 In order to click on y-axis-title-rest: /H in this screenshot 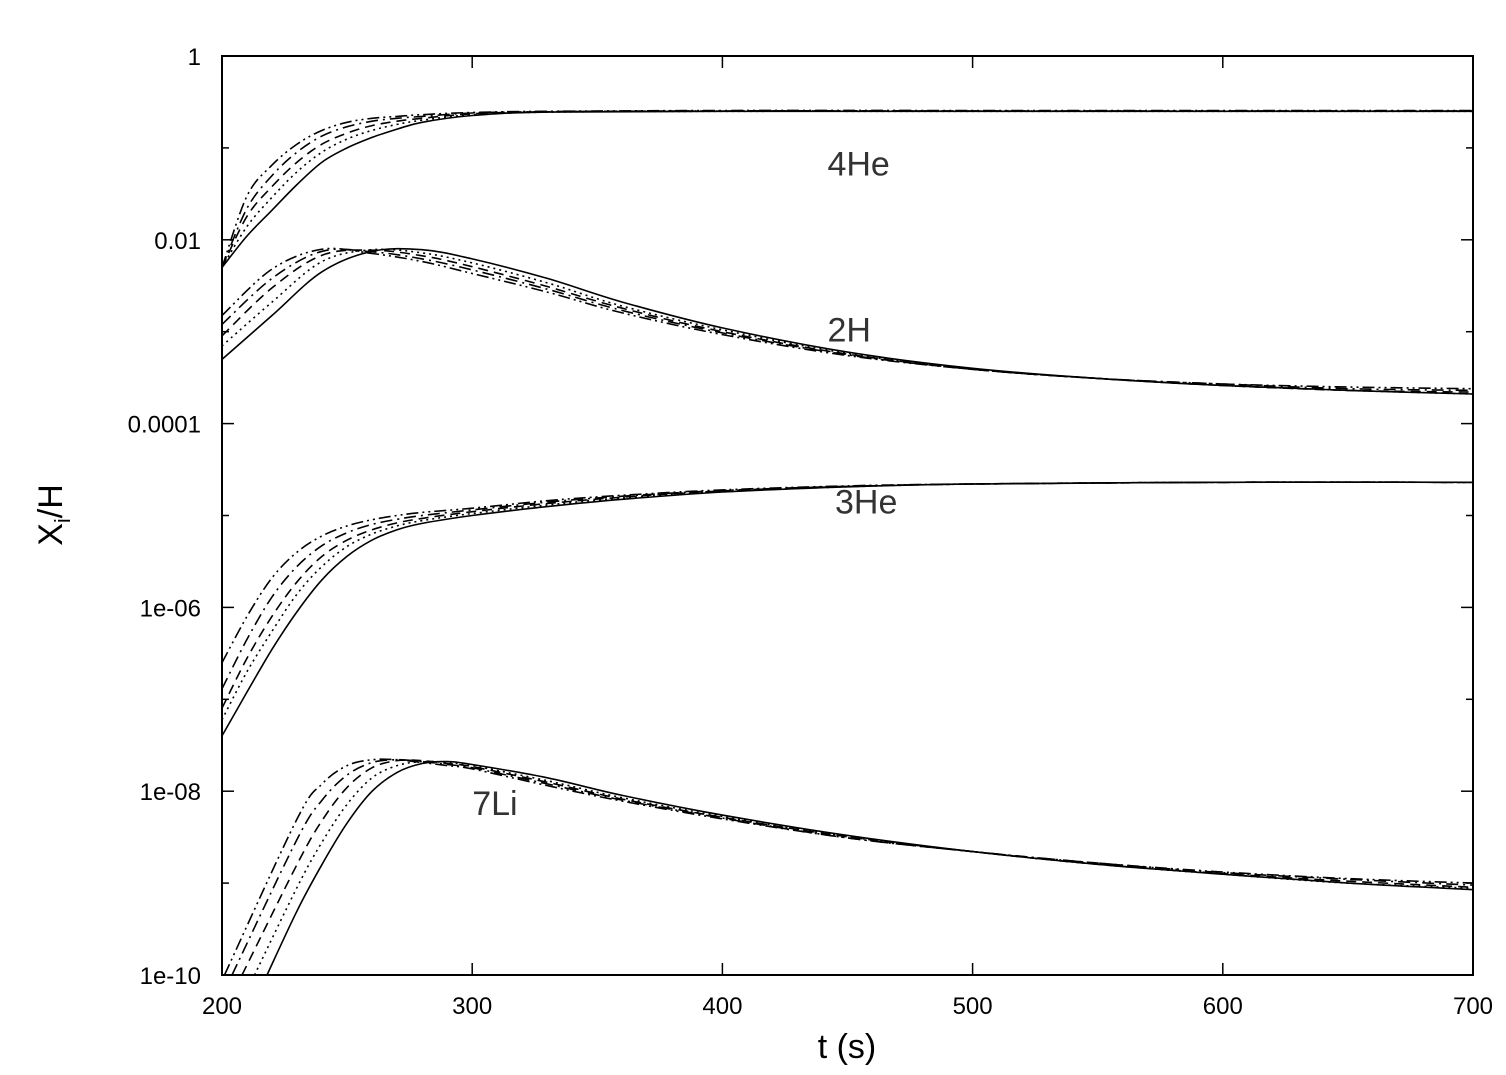, I will do `click(51, 501)`.